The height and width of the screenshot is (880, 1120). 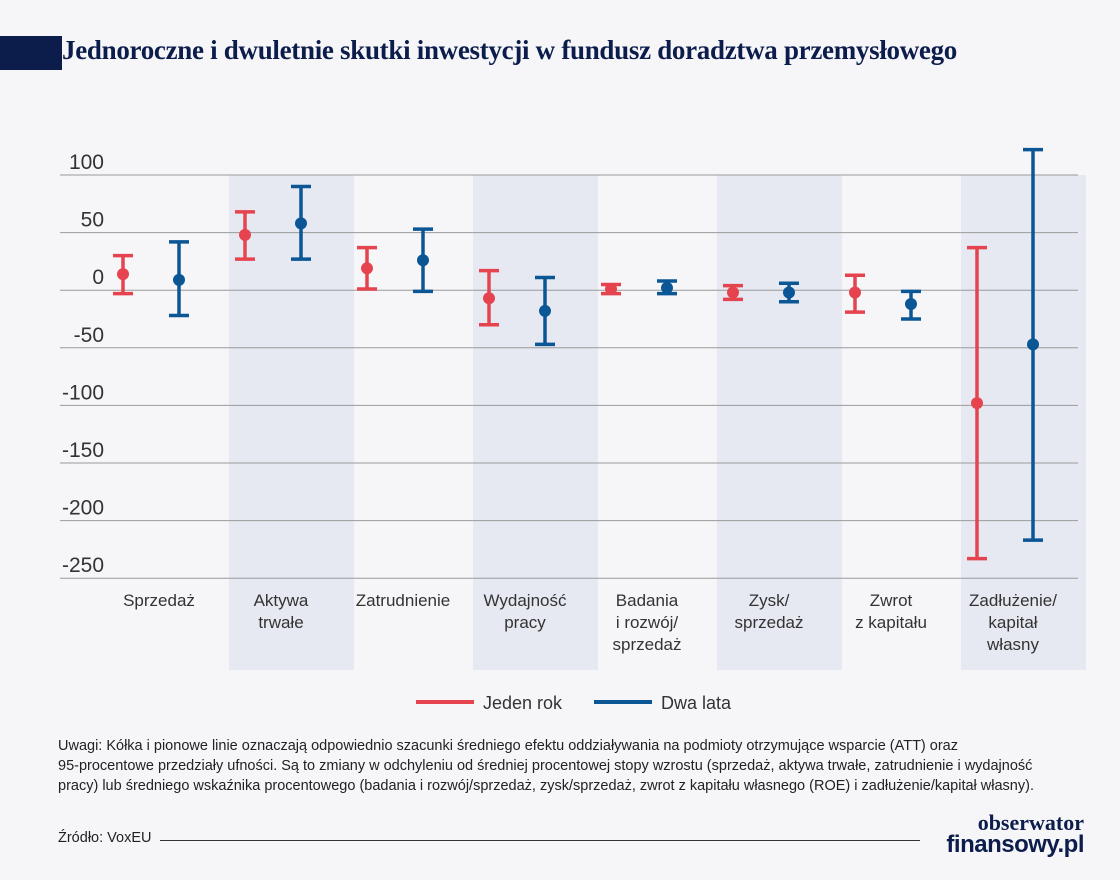 What do you see at coordinates (1030, 822) in the screenshot?
I see `logo-line-1: obserwator` at bounding box center [1030, 822].